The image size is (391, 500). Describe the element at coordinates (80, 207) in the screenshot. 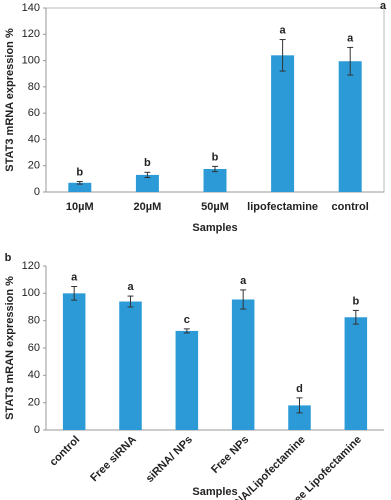

I see `x-tick-label: 10µM` at that location.